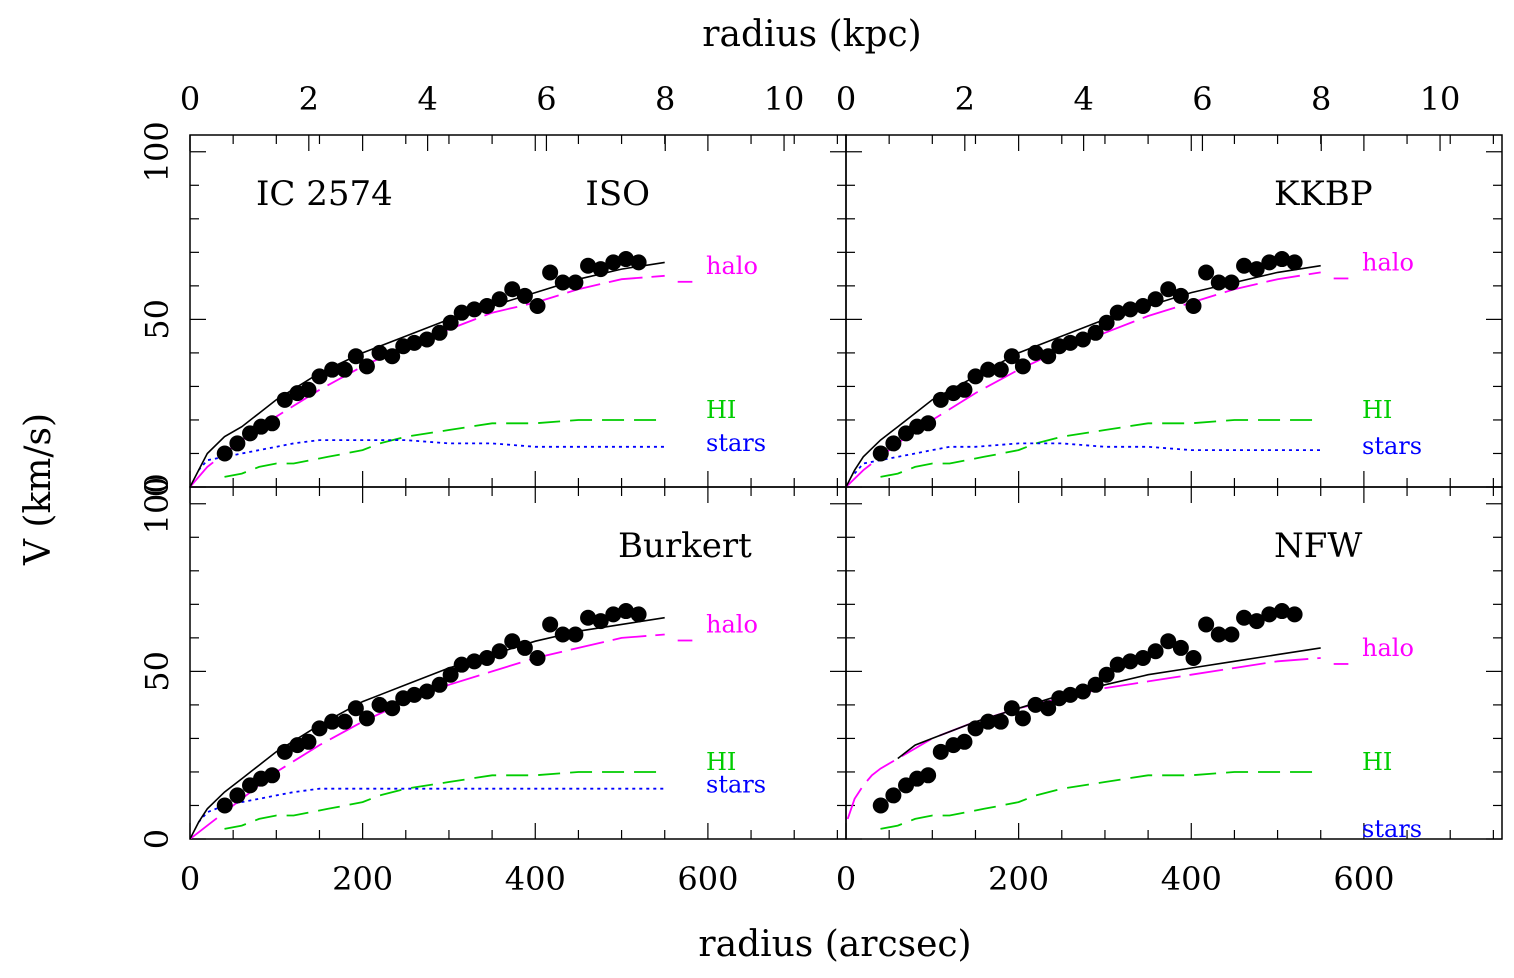  What do you see at coordinates (157, 839) in the screenshot?
I see `y-tick-label: 0` at bounding box center [157, 839].